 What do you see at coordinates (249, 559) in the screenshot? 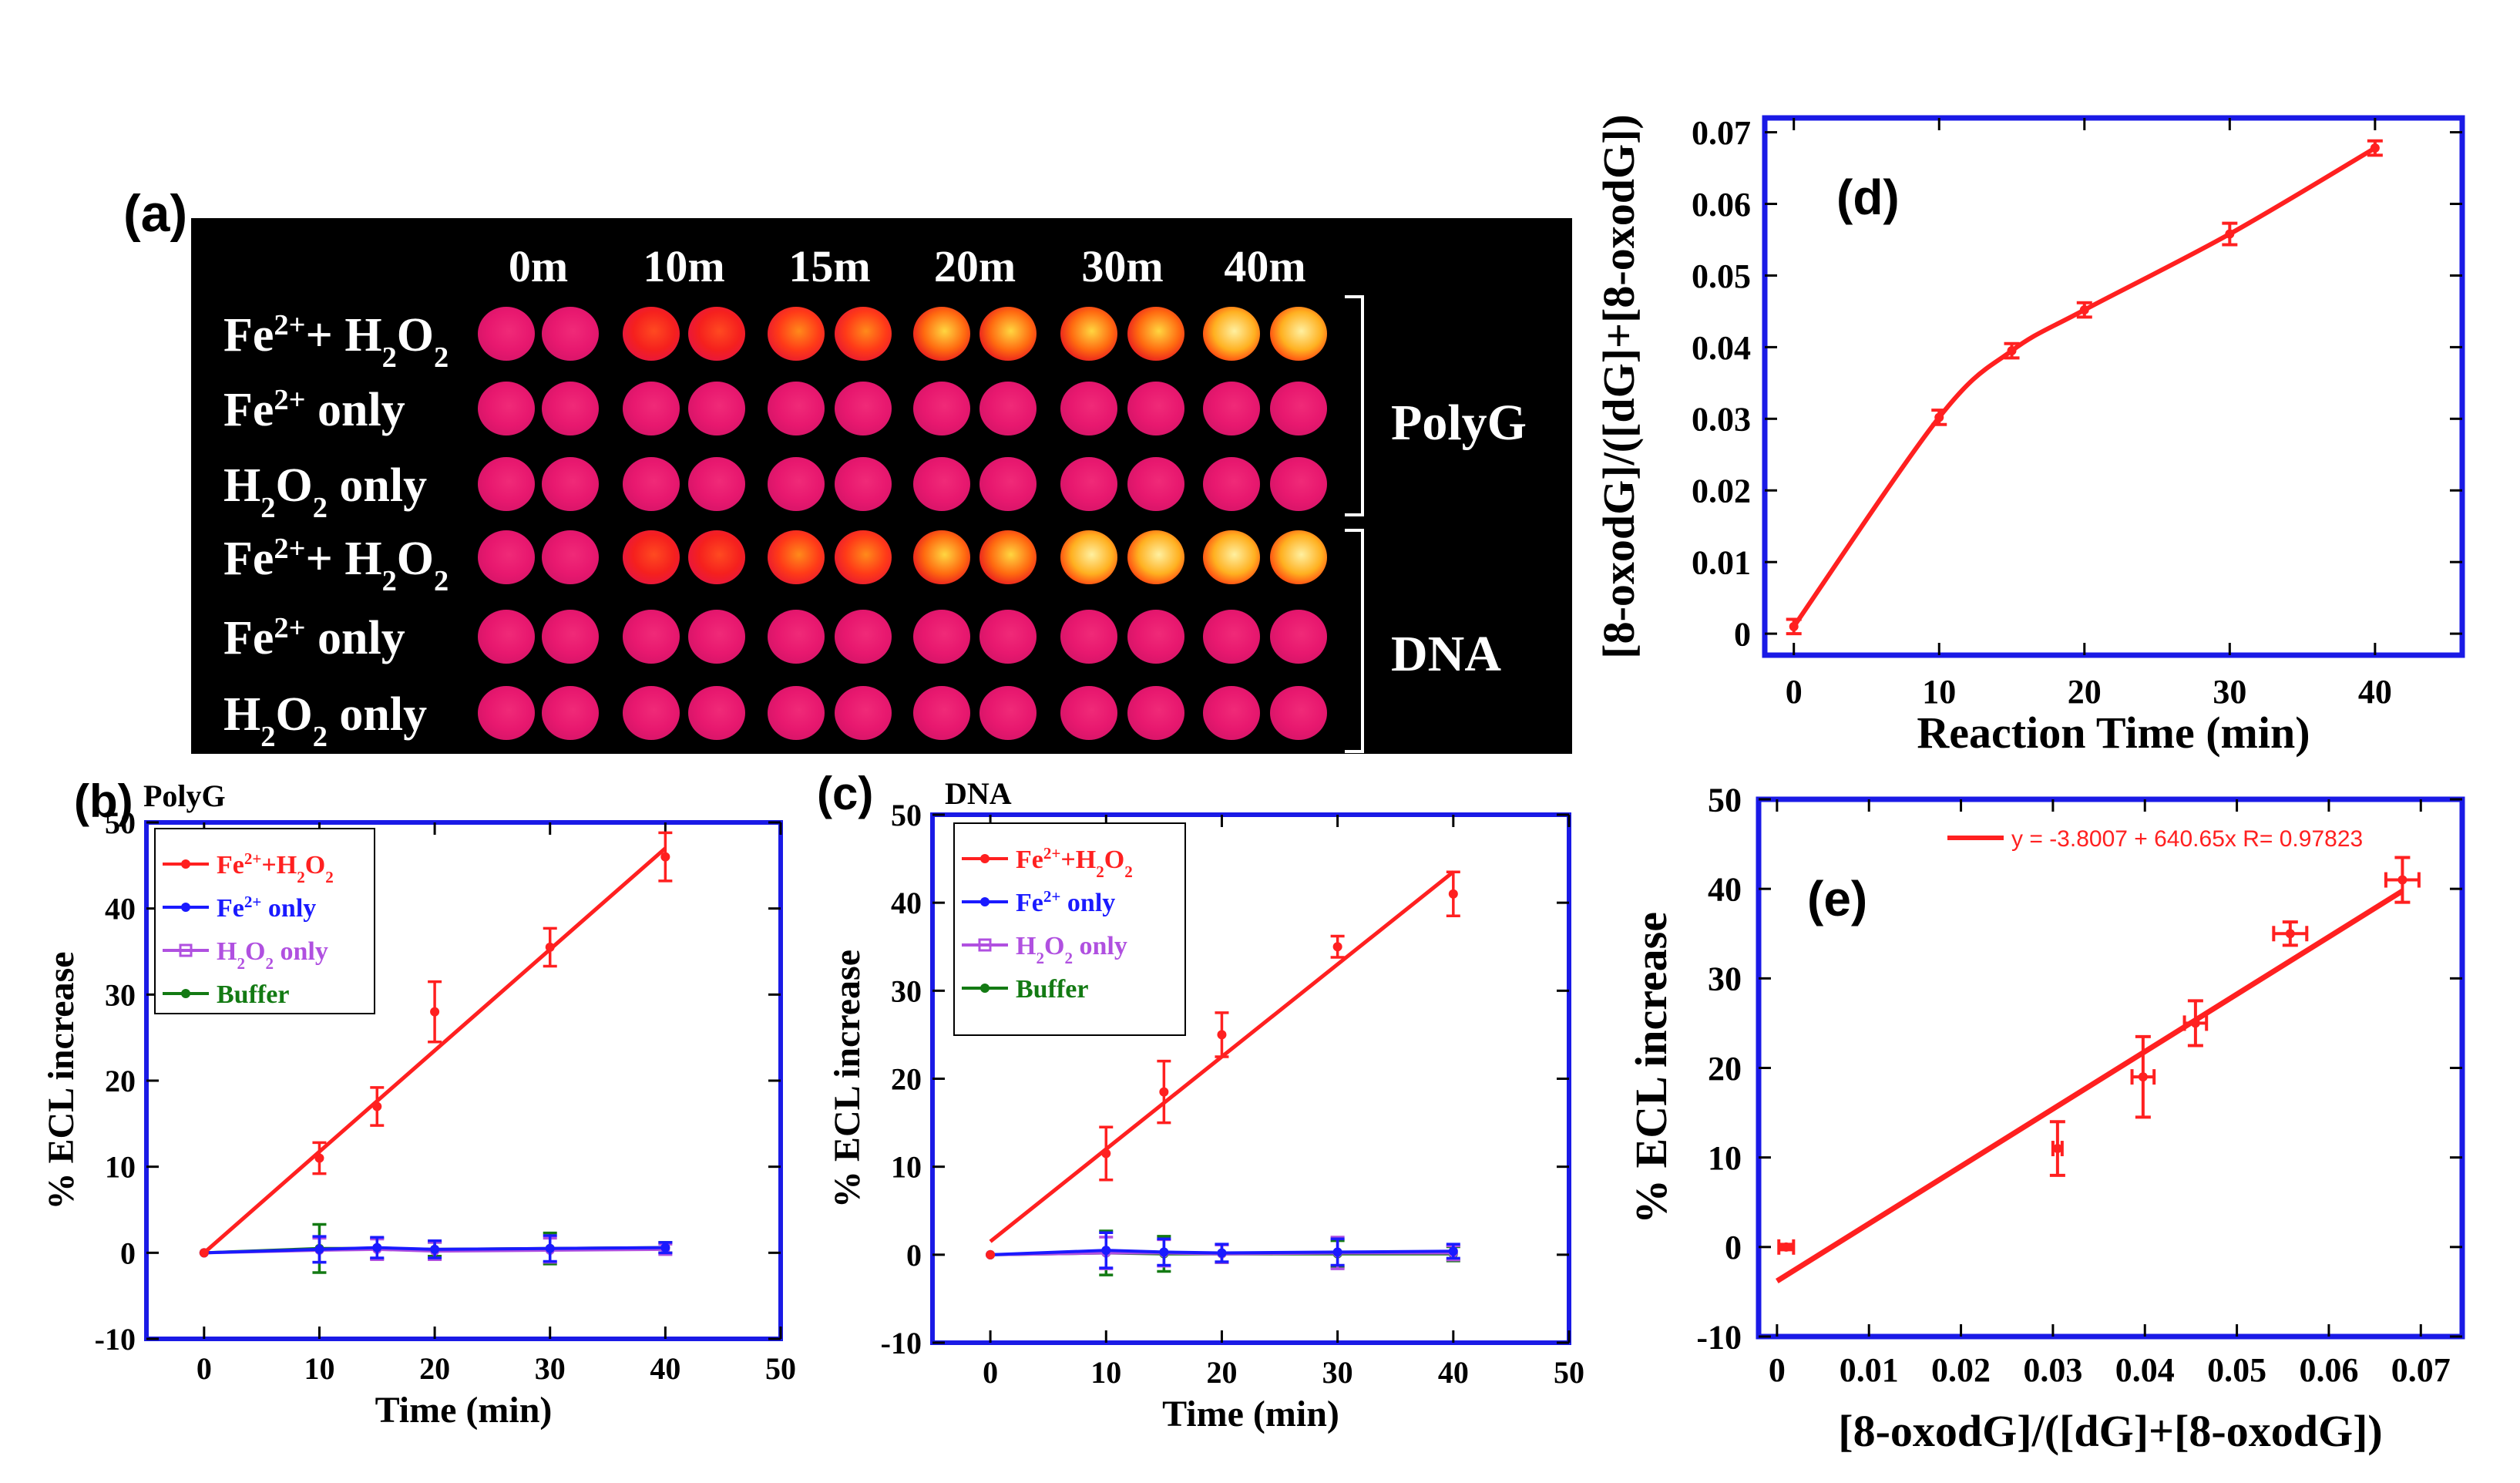
I see `row-label-part: Fe` at bounding box center [249, 559].